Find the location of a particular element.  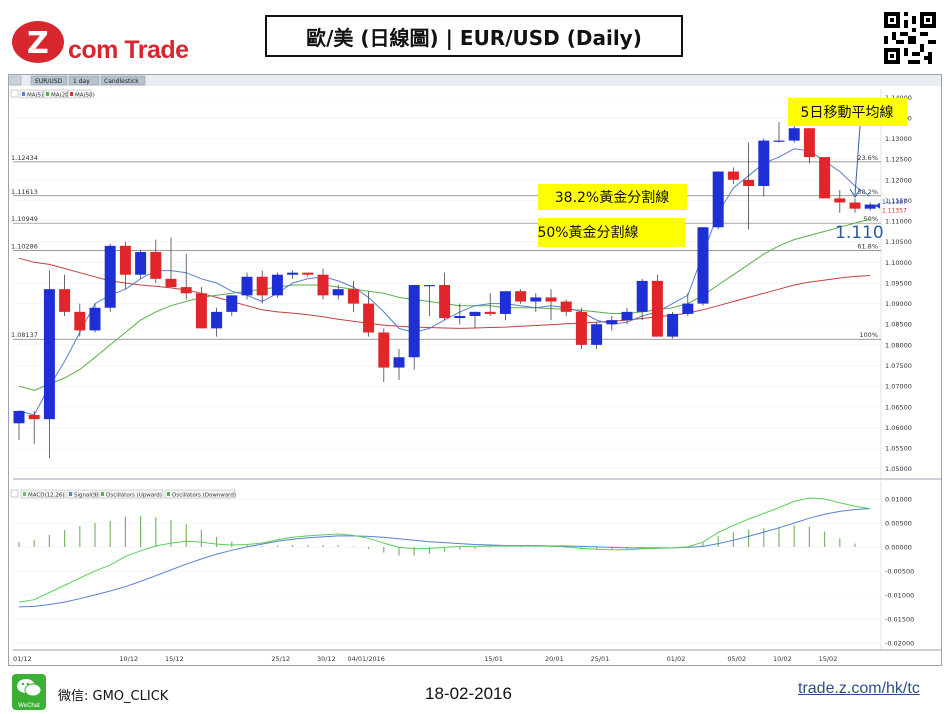

page-title: 歐/美 (日線圖) | EUR/USD (Daily) is located at coordinates (474, 37).